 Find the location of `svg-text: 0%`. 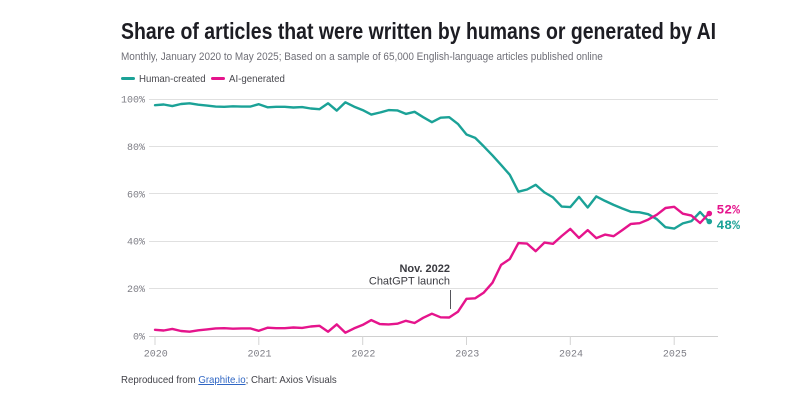

svg-text: 0% is located at coordinates (139, 338).